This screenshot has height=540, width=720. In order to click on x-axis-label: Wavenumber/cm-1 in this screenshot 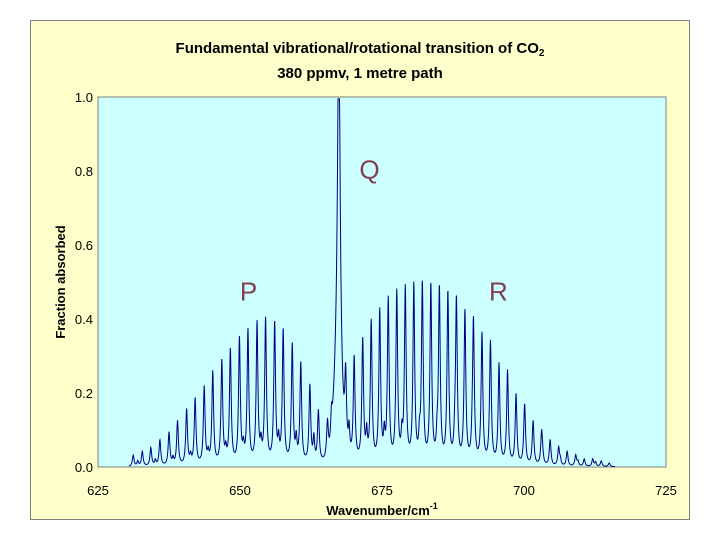, I will do `click(382, 509)`.